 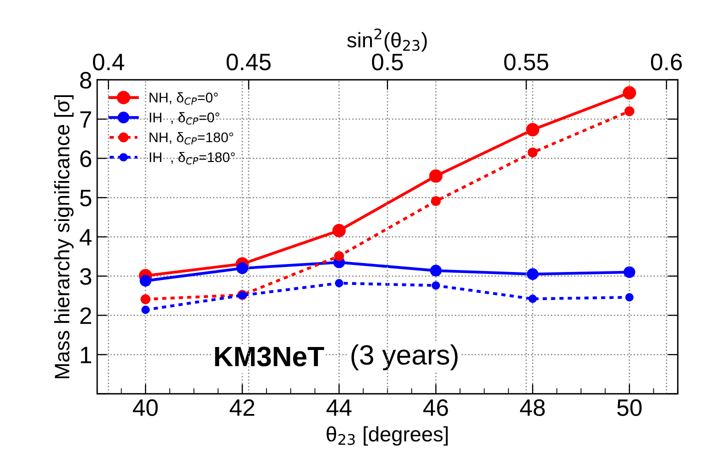 I want to click on x-axis-title: θ$_{23}$ [degrees], so click(x=387, y=436).